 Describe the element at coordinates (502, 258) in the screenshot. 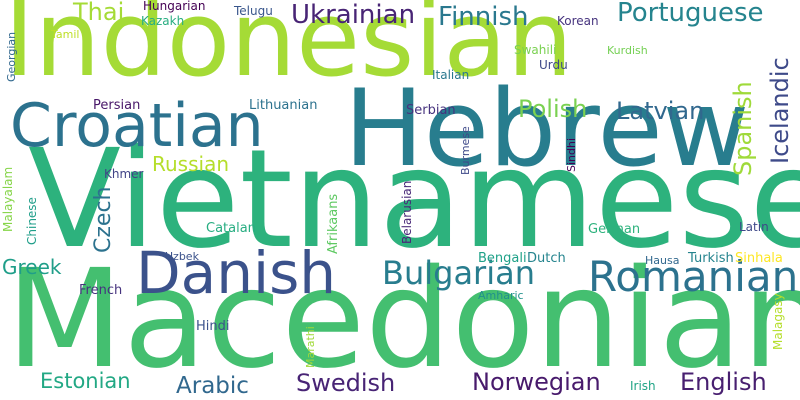

I see `word-bengali: Bengali` at that location.